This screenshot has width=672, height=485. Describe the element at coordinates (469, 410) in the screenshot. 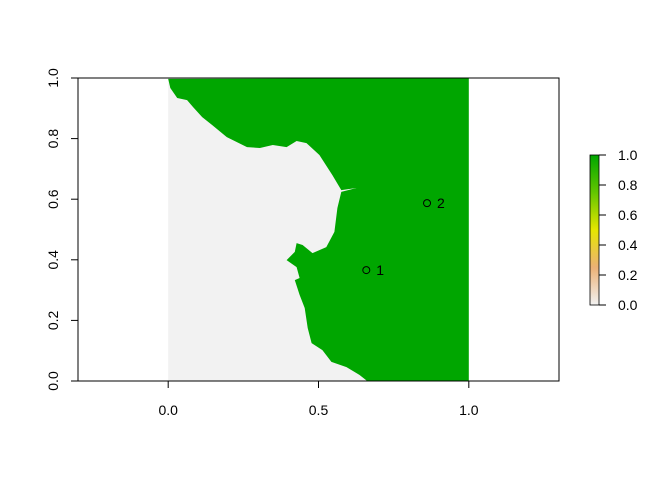

I see `x-tick-label: 1.0` at that location.